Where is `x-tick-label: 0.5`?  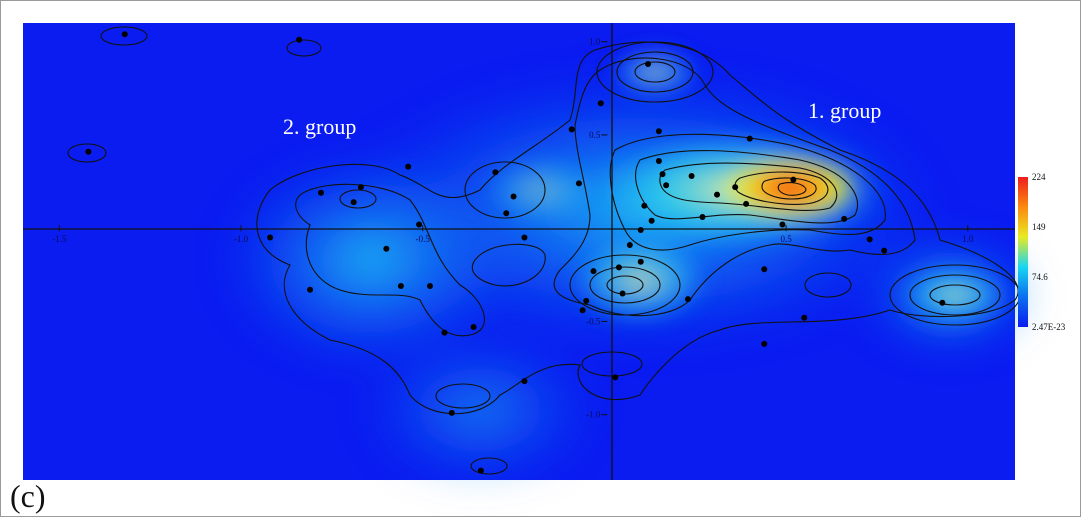 x-tick-label: 0.5 is located at coordinates (786, 239).